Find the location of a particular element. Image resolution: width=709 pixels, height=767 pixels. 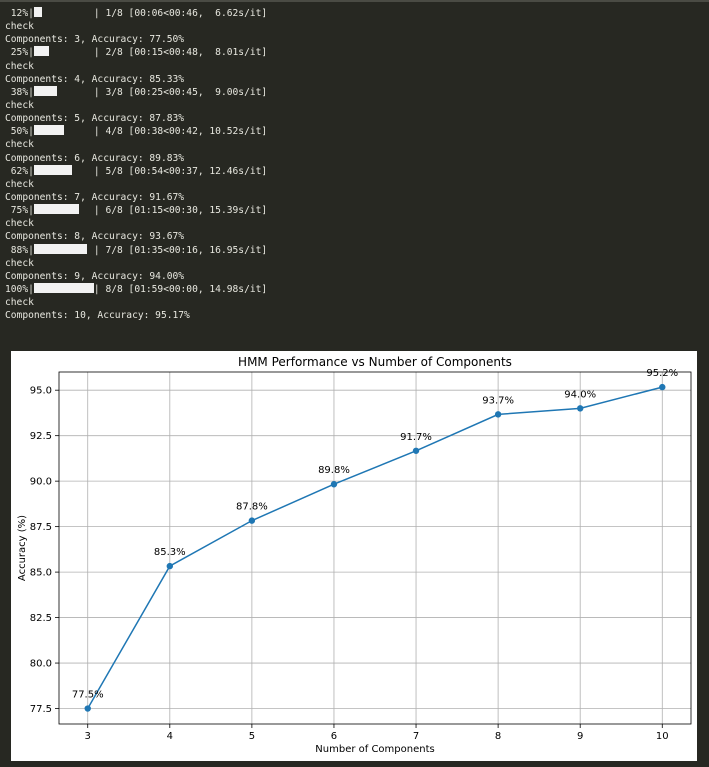

y-axis-label: Accuracy (%) is located at coordinates (22, 548).